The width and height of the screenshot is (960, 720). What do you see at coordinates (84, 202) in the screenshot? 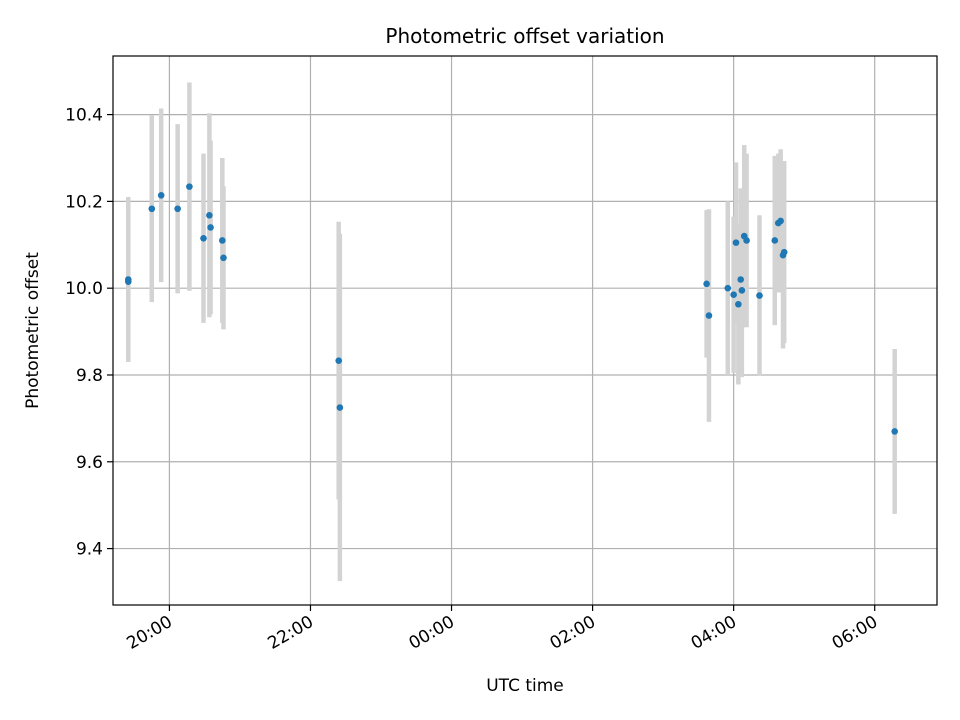
I see `y-tick-label: 10.2` at bounding box center [84, 202].